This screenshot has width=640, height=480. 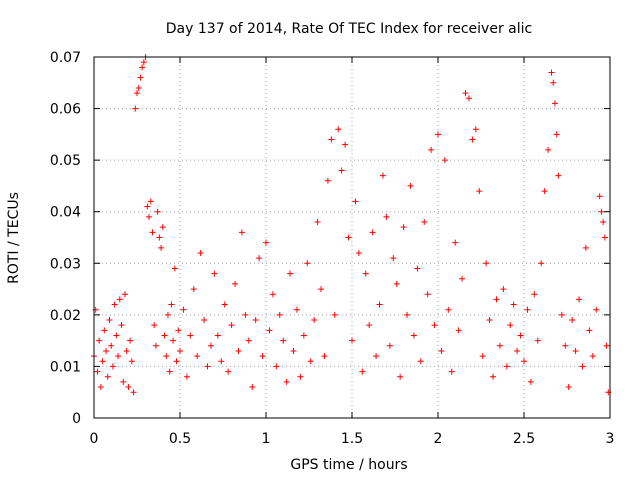 What do you see at coordinates (180, 439) in the screenshot?
I see `x-tick-label: 0.5` at bounding box center [180, 439].